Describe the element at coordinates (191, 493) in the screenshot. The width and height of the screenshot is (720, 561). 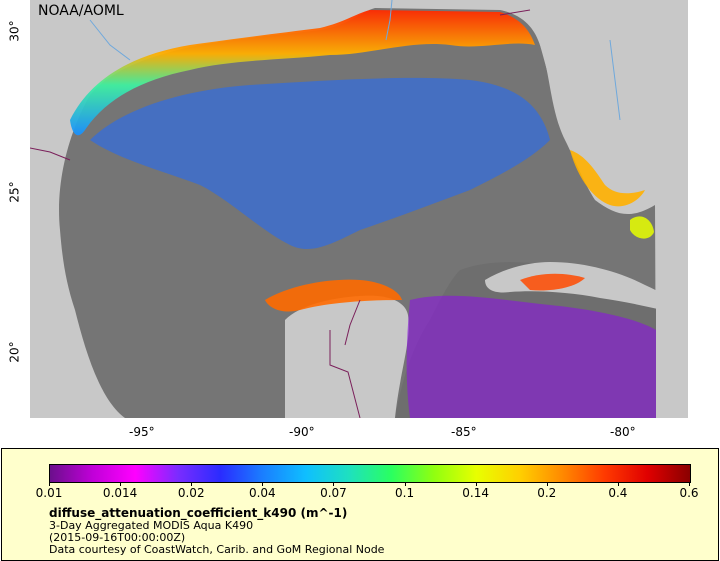
I see `colorbar-tick-label: 0.02` at that location.